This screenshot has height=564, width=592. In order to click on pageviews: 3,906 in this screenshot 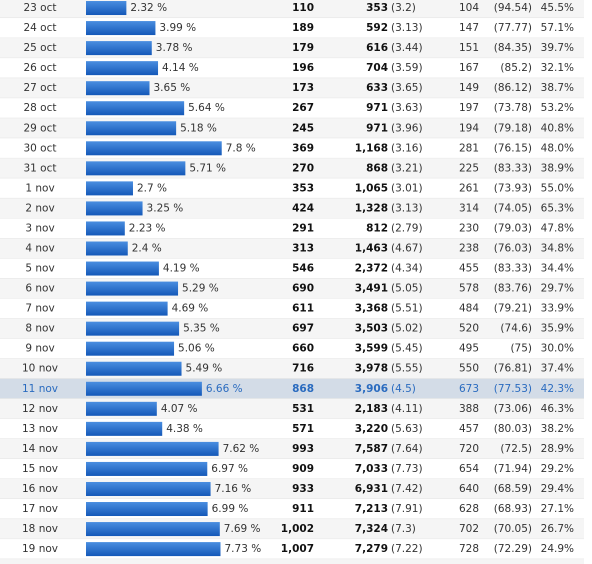, I will do `click(371, 389)`.